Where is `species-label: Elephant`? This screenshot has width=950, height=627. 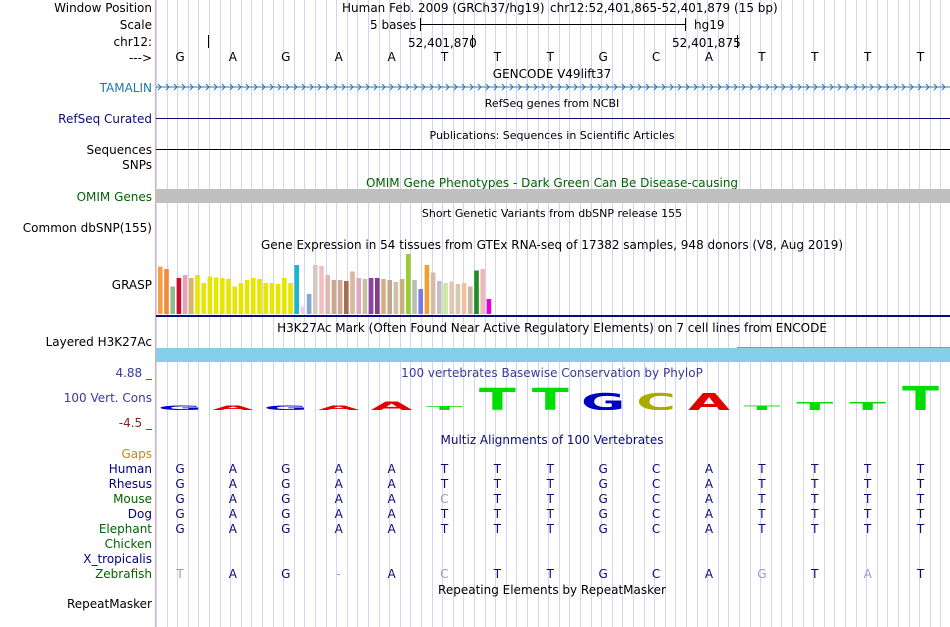 species-label: Elephant is located at coordinates (125, 529).